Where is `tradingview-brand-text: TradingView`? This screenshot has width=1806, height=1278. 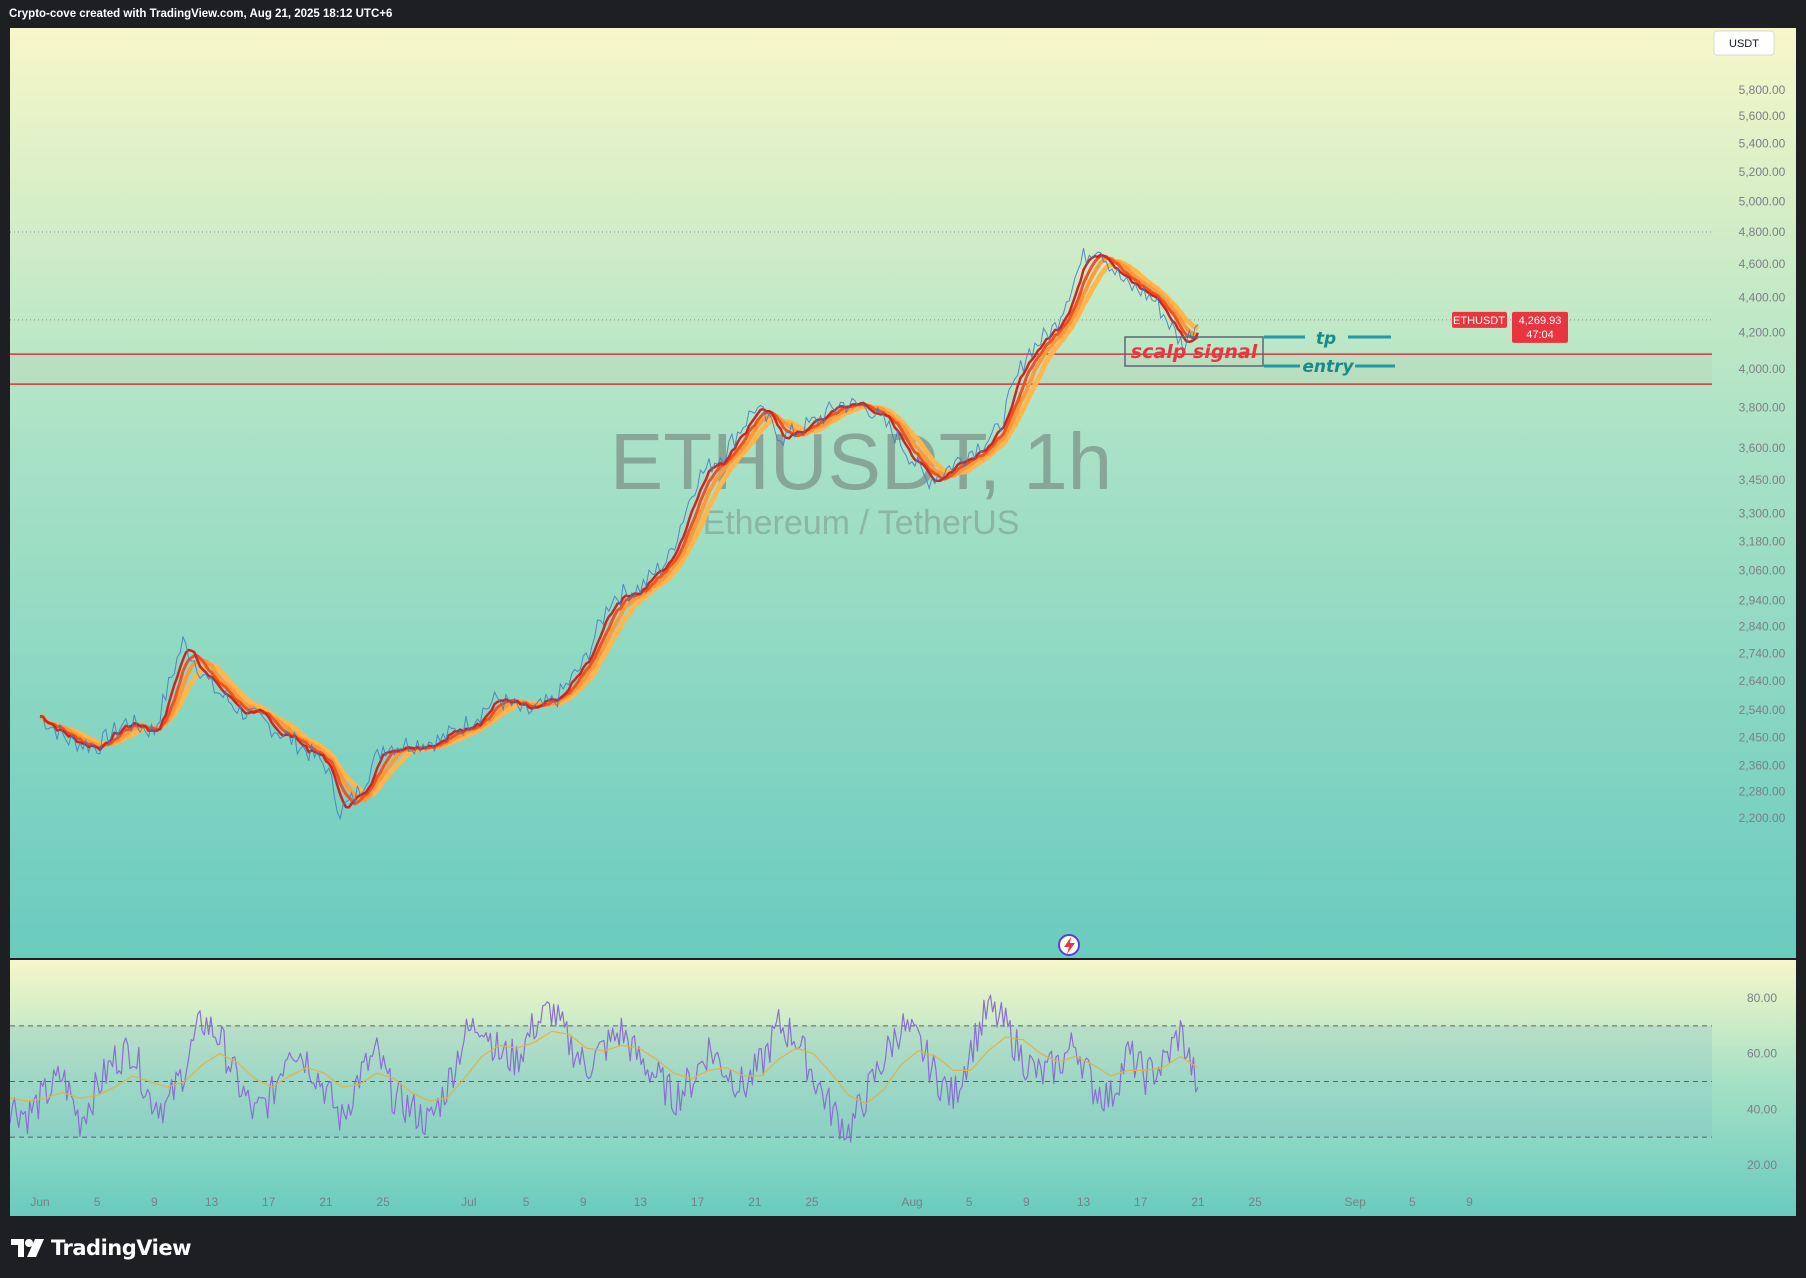
tradingview-brand-text: TradingView is located at coordinates (121, 1248).